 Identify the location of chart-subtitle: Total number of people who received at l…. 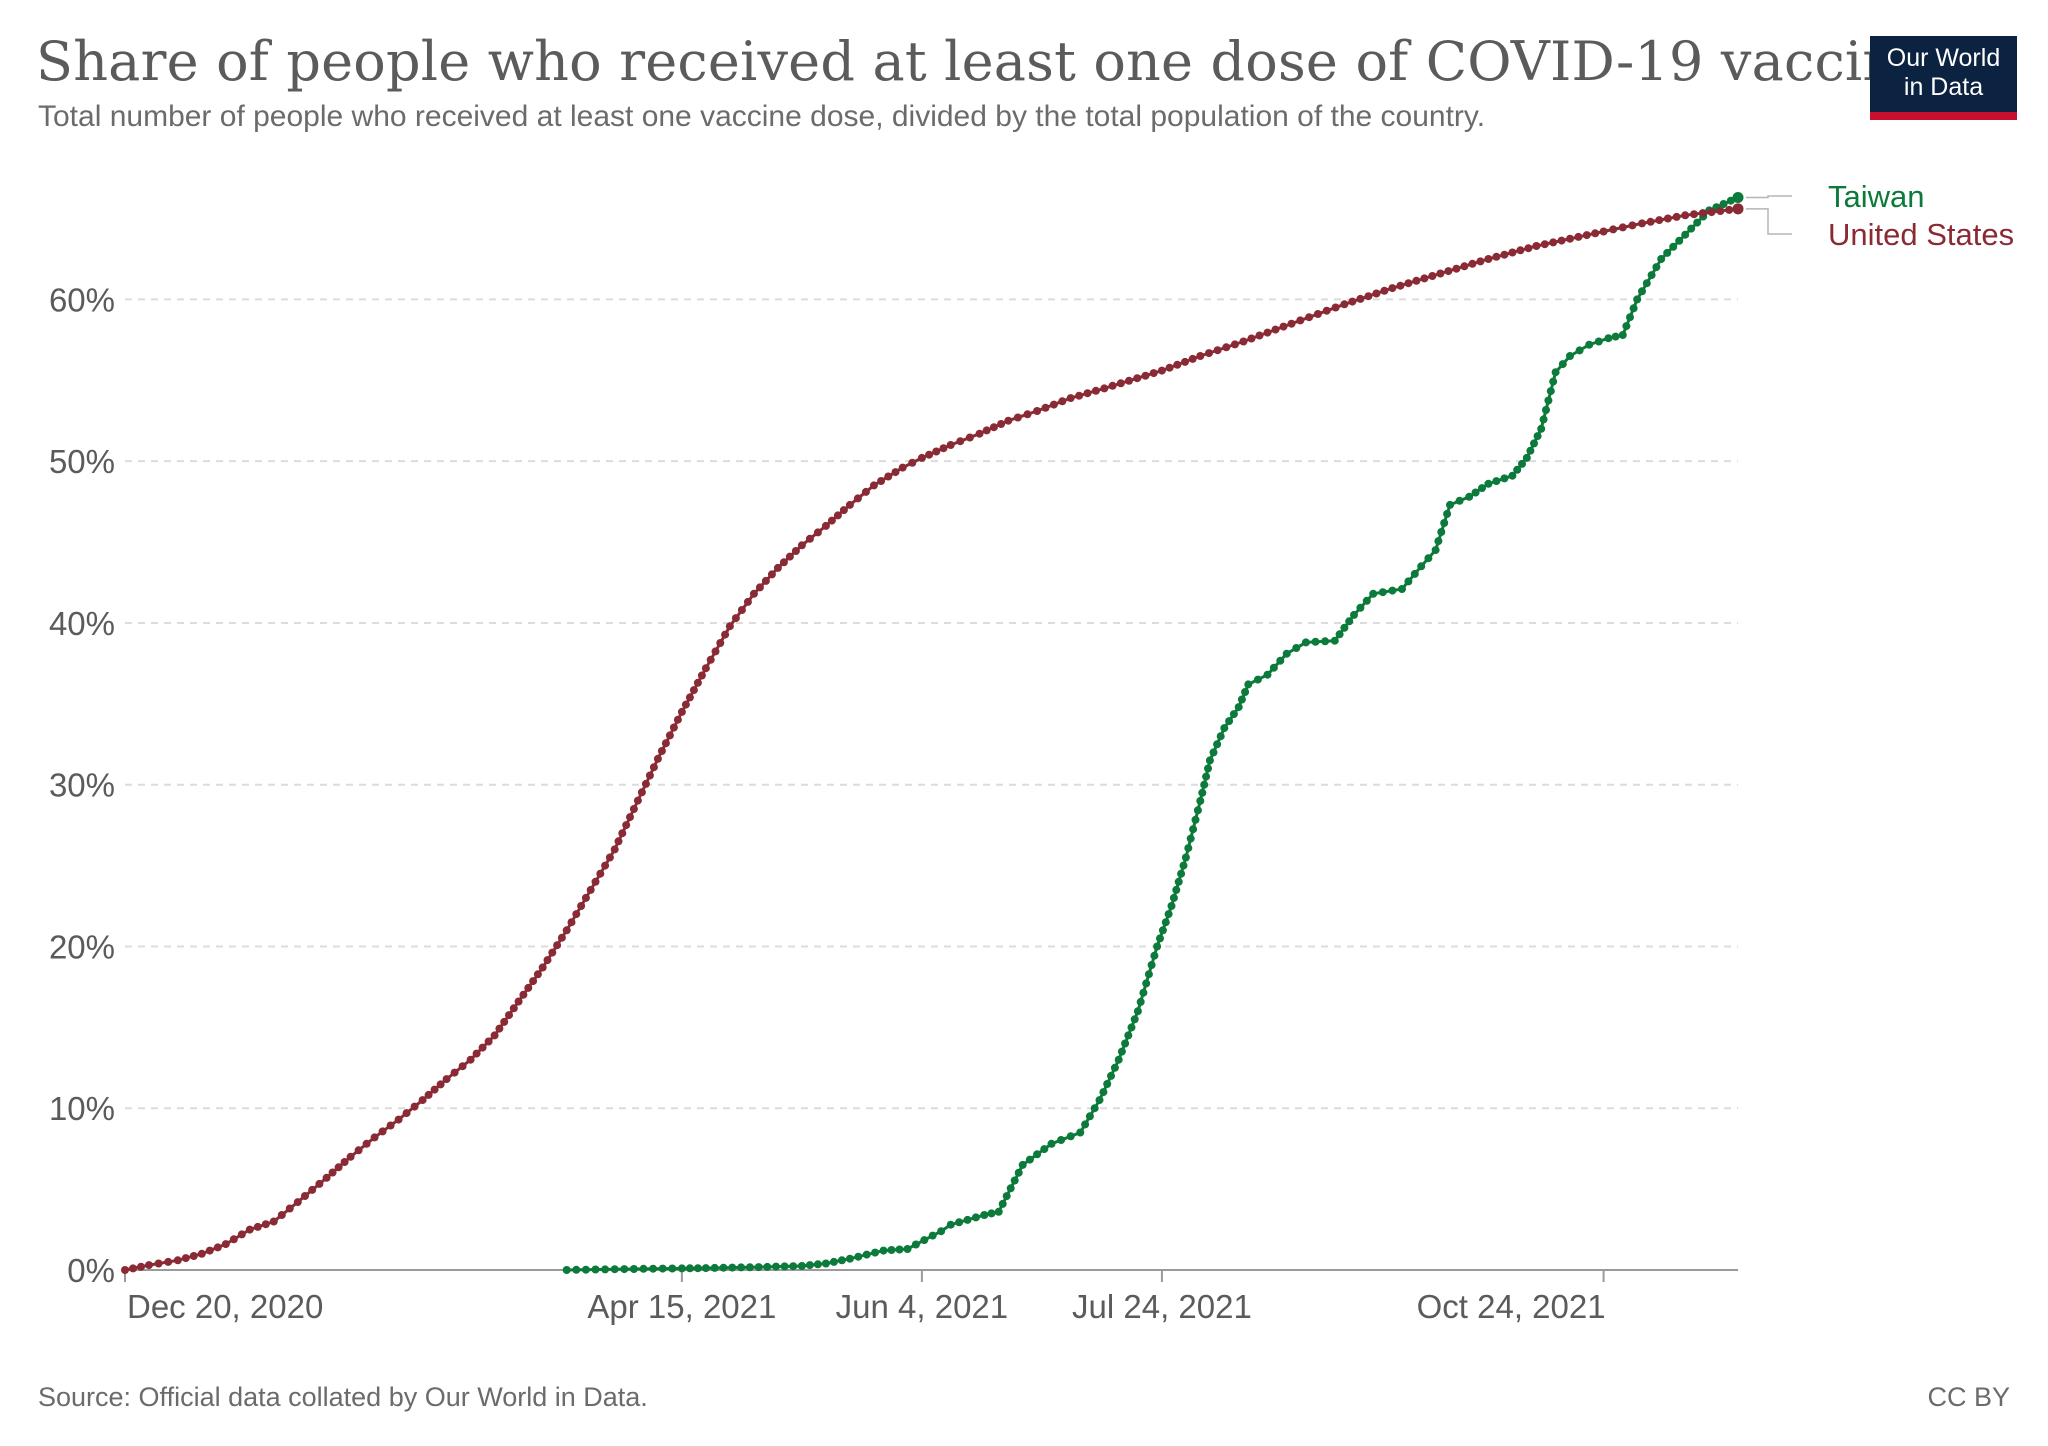
(762, 116).